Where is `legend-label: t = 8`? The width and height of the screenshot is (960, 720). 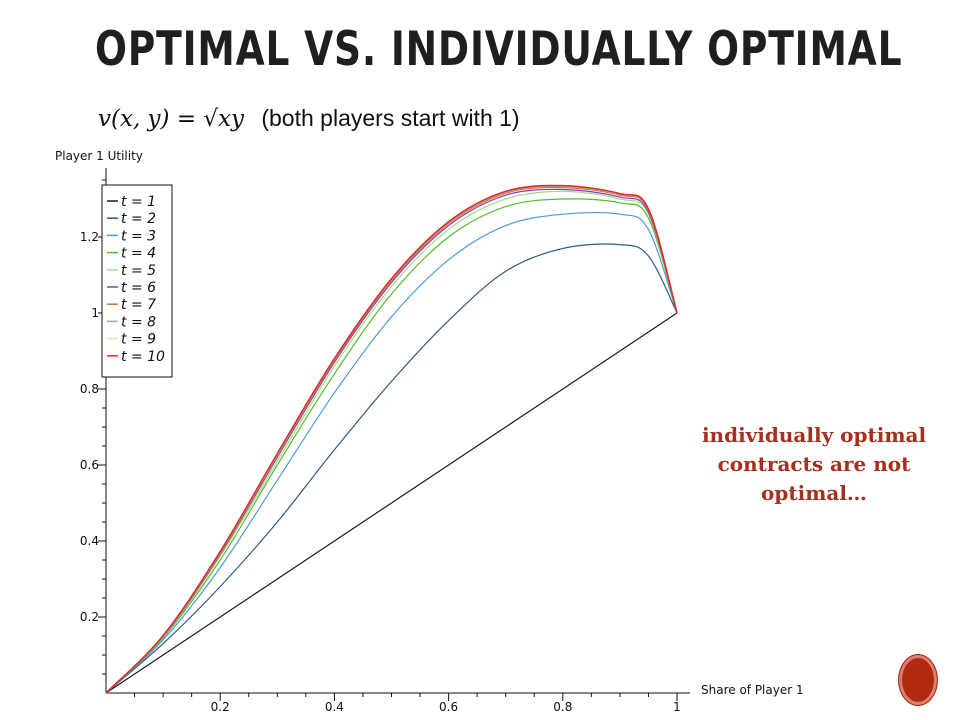 legend-label: t = 8 is located at coordinates (138, 322).